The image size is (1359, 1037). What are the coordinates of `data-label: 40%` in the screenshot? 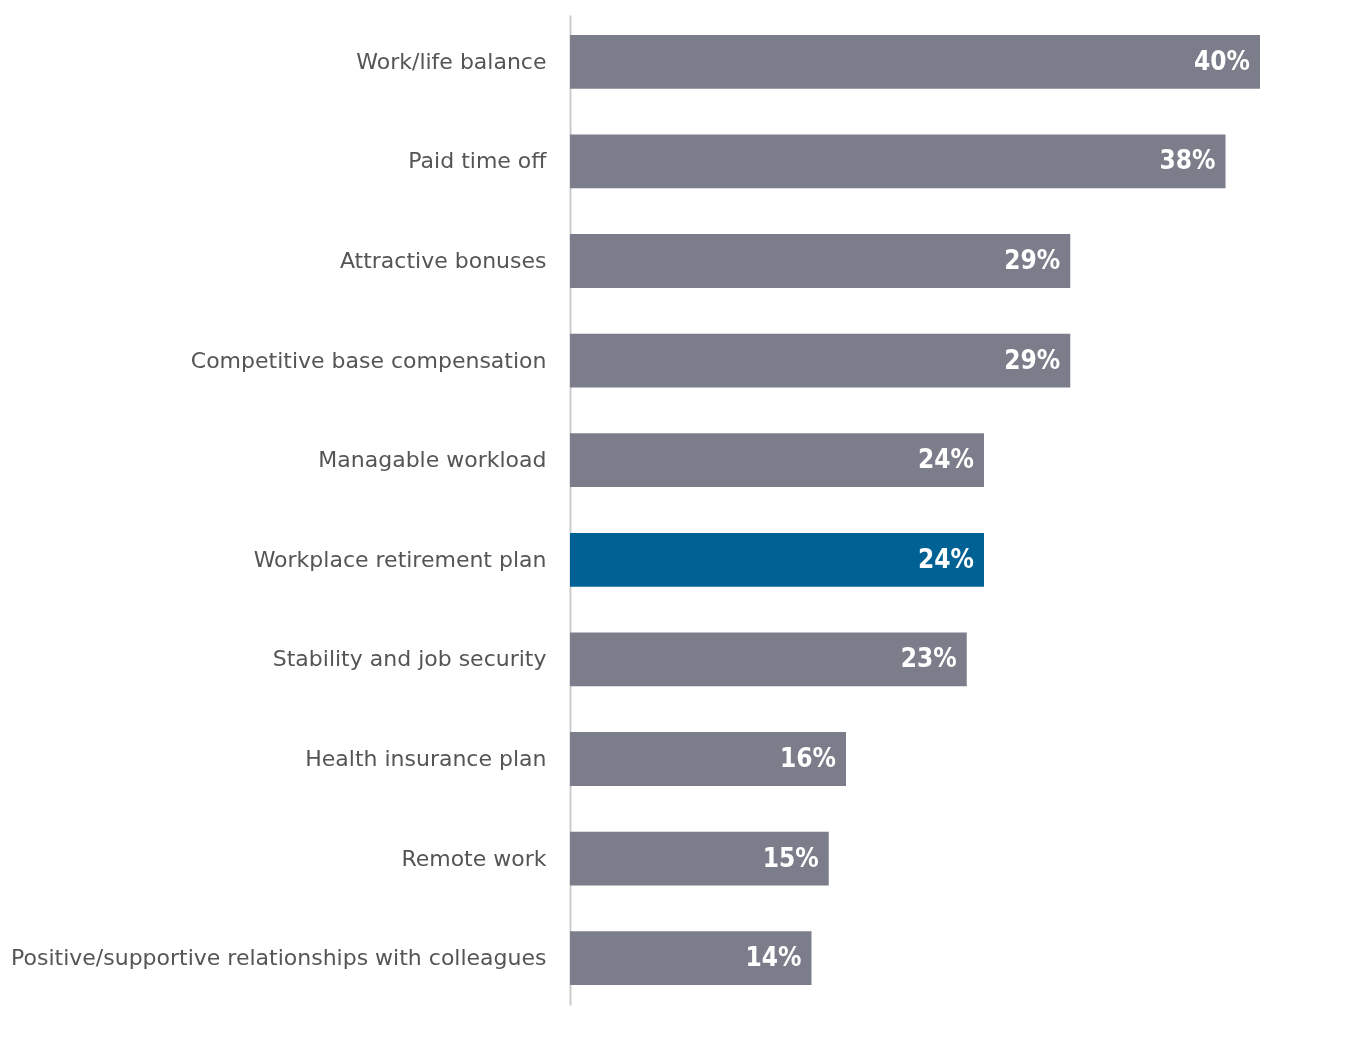 It's located at (1222, 60).